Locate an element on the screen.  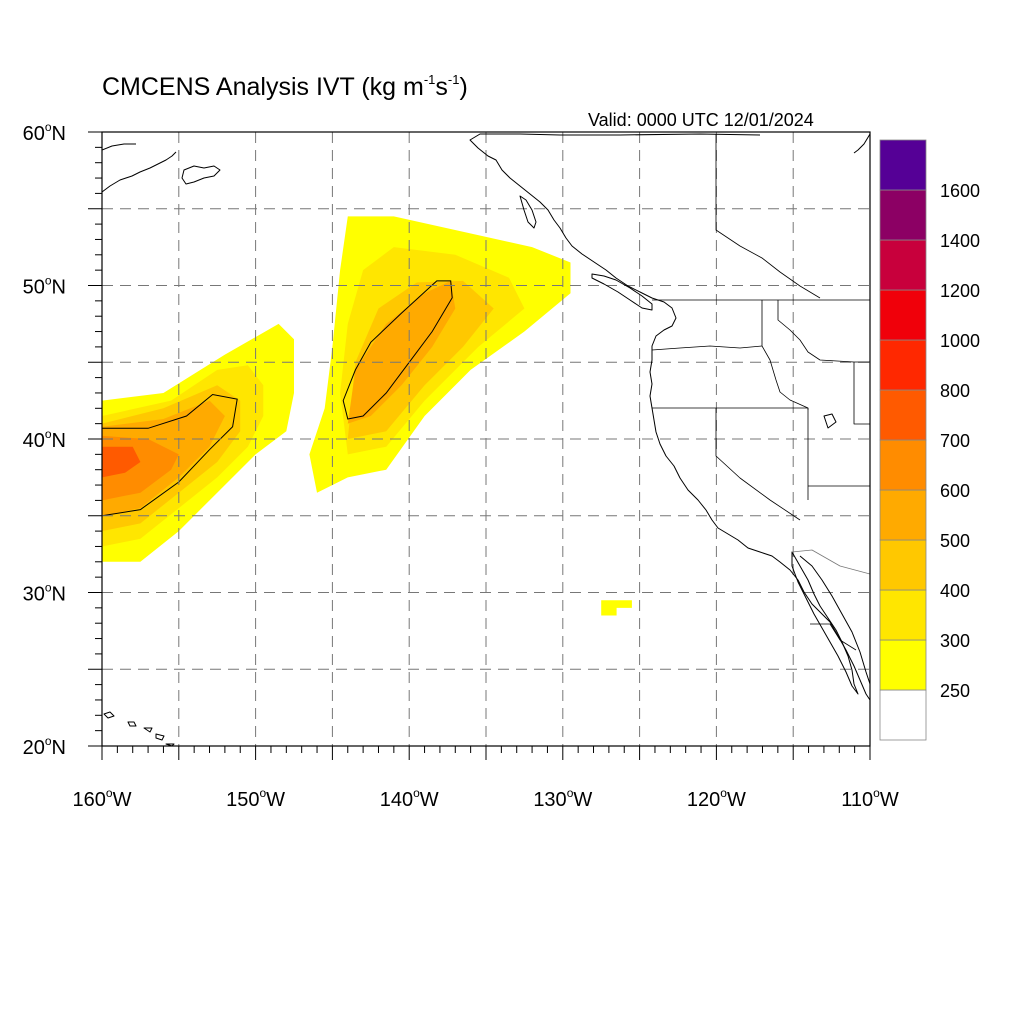
washington-oregon-border is located at coordinates (707, 348).